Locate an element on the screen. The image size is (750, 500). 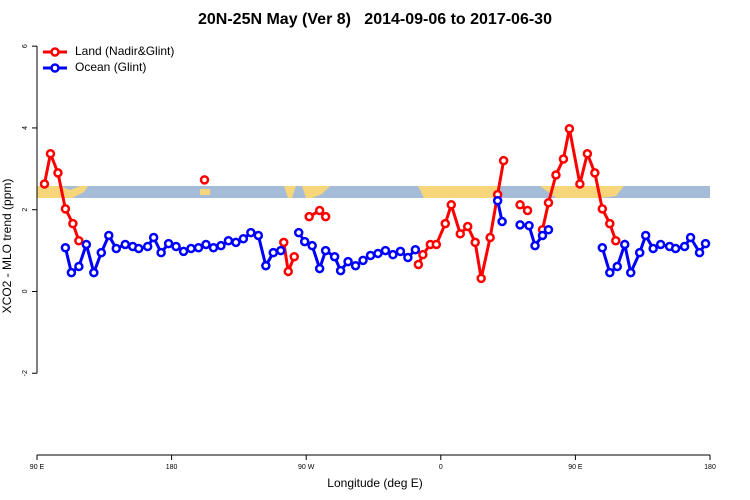
x-tick-label: 90 W is located at coordinates (306, 467).